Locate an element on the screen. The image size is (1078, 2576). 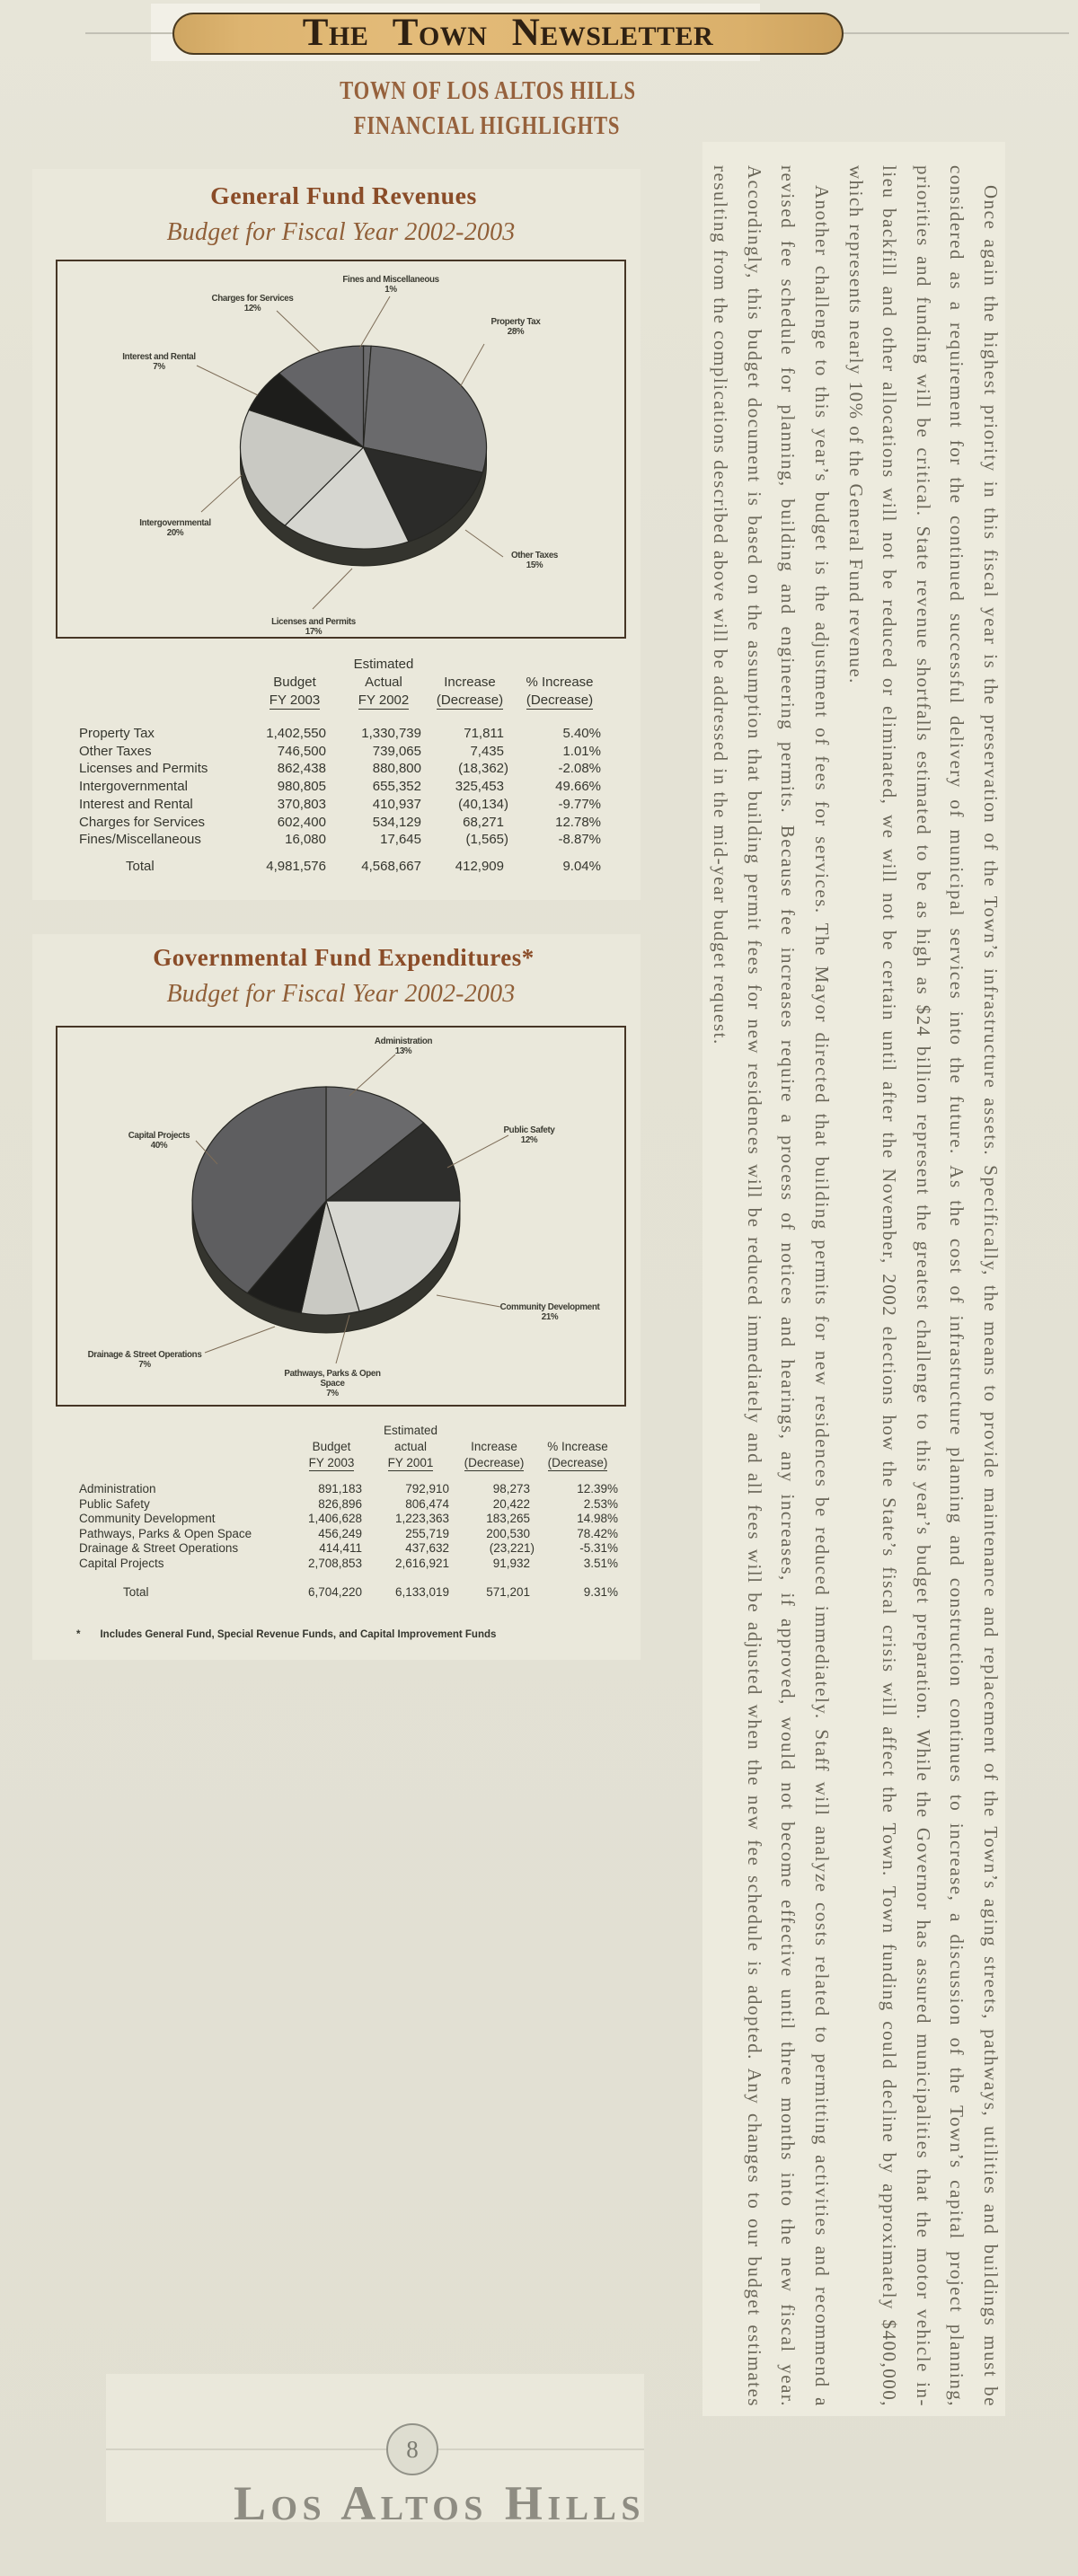
svg-text: 28% is located at coordinates (517, 332).